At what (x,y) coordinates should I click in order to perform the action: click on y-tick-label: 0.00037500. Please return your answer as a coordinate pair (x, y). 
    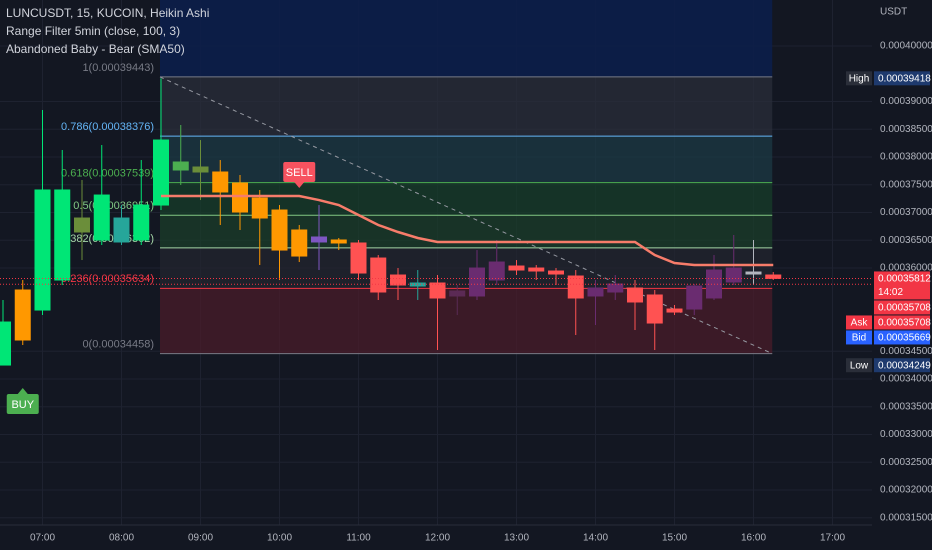
    Looking at the image, I should click on (906, 184).